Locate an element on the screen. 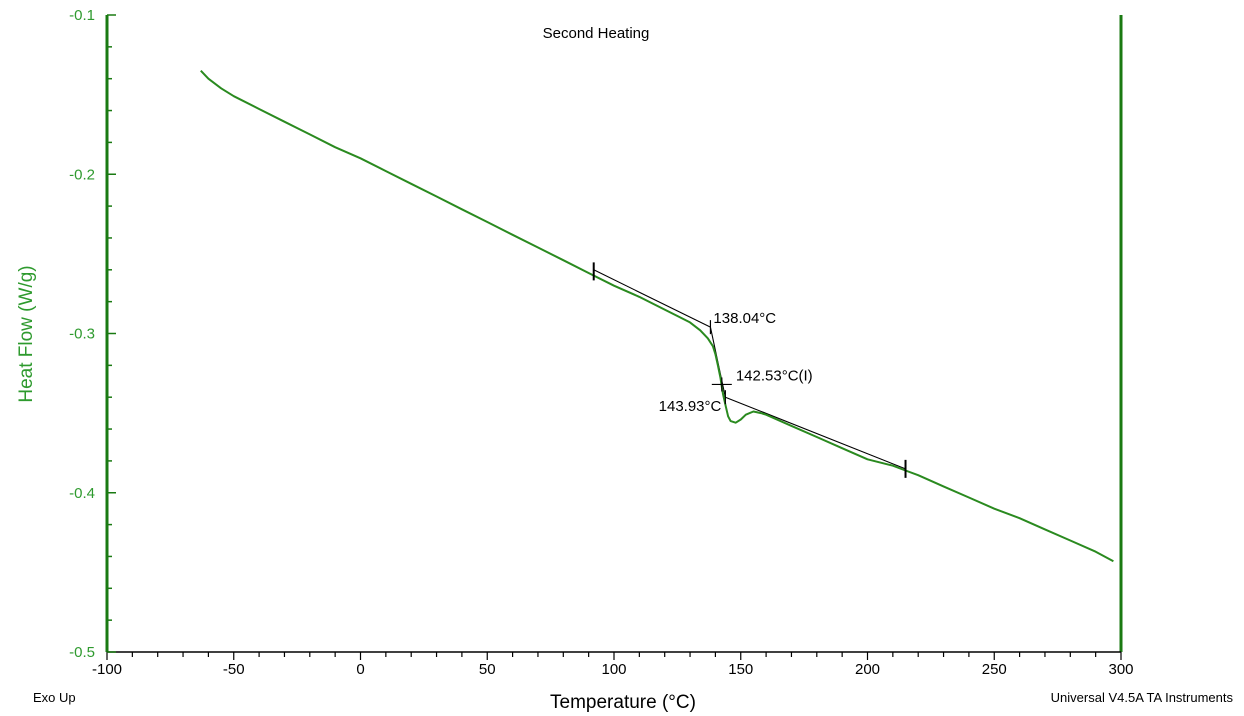  y-axis-label: Heat Flow (W/g) is located at coordinates (26, 333).